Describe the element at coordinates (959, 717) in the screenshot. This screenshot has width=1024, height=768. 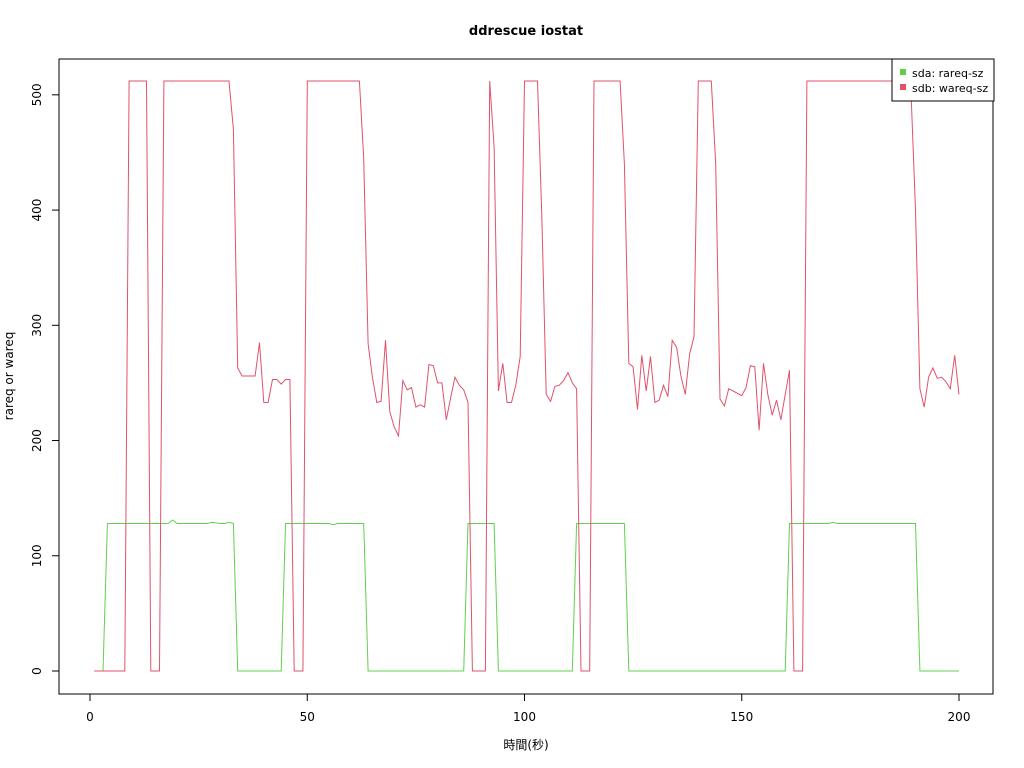
I see `x-tick-label: 200` at that location.